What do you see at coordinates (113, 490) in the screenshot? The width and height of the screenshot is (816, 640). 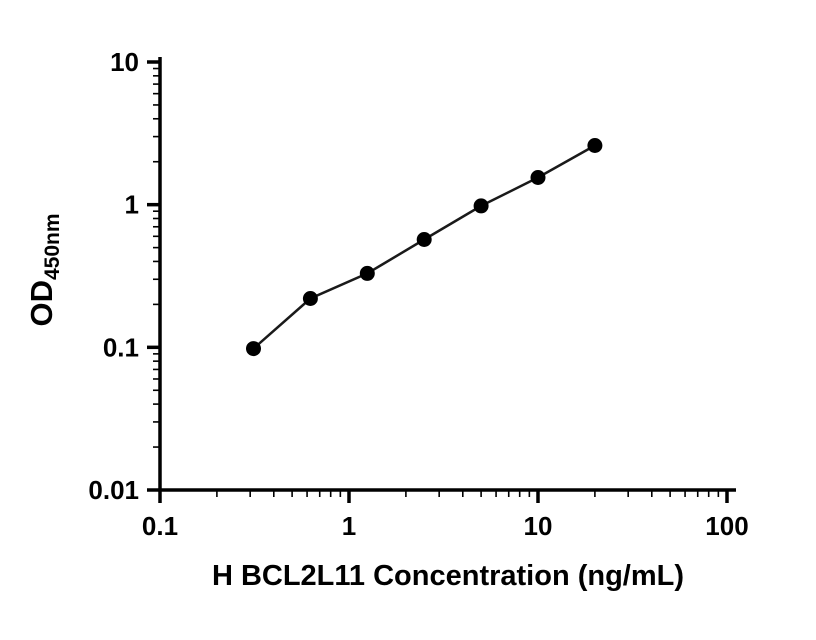 I see `y-tick-label: 0.01` at bounding box center [113, 490].